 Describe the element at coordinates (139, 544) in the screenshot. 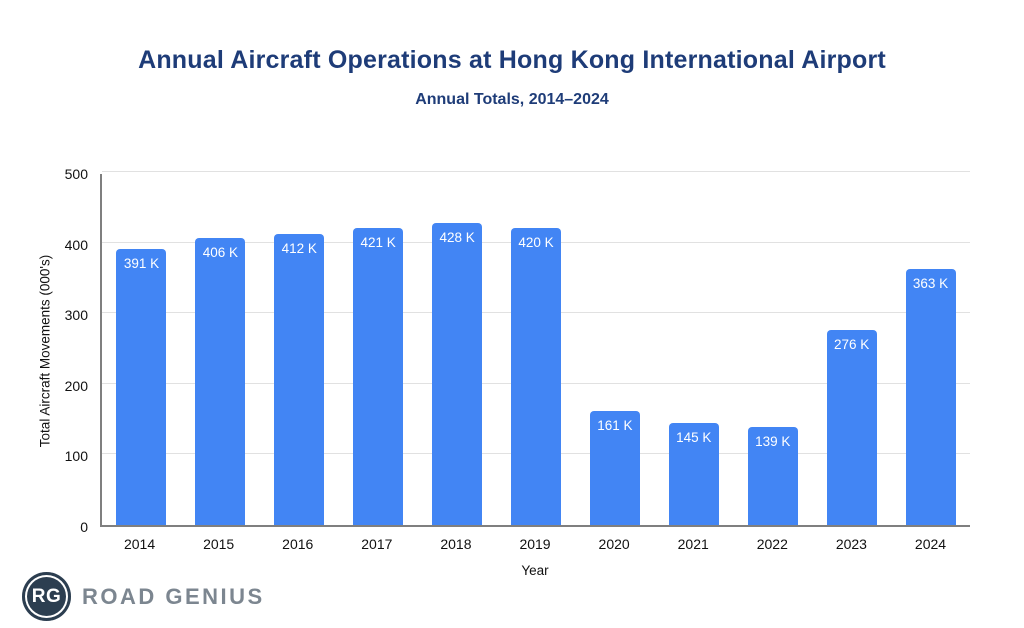

I see `x-tick-label: 2014` at that location.